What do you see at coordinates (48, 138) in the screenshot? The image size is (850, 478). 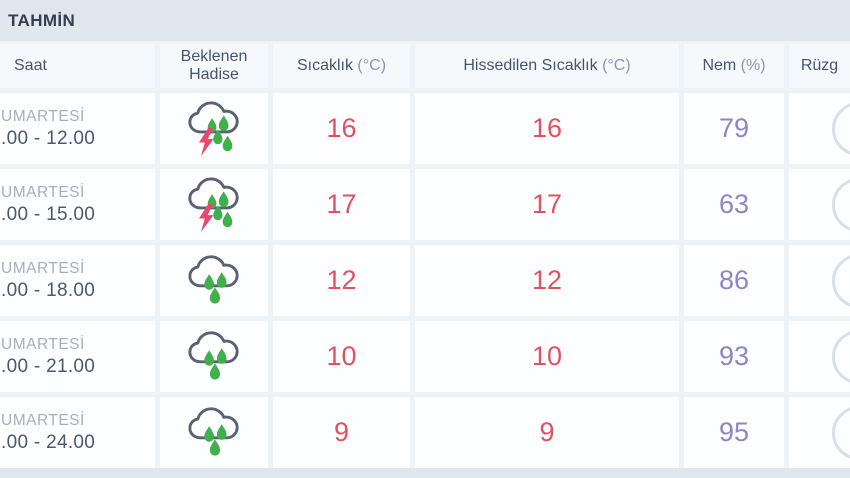 I see `time-range: .00 - 12.00` at bounding box center [48, 138].